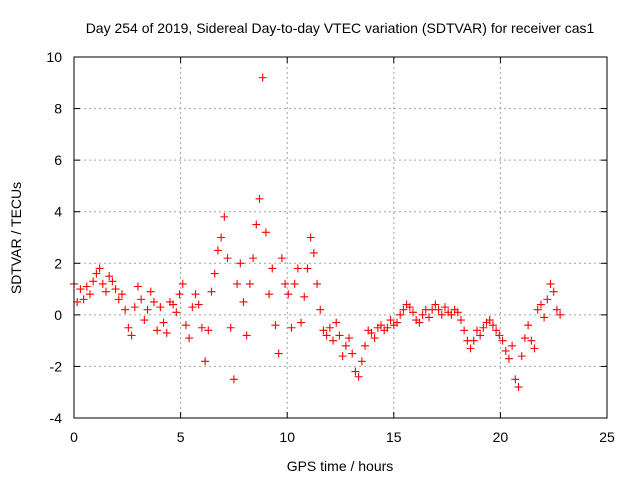  I want to click on x-tick-label: 15, so click(394, 437).